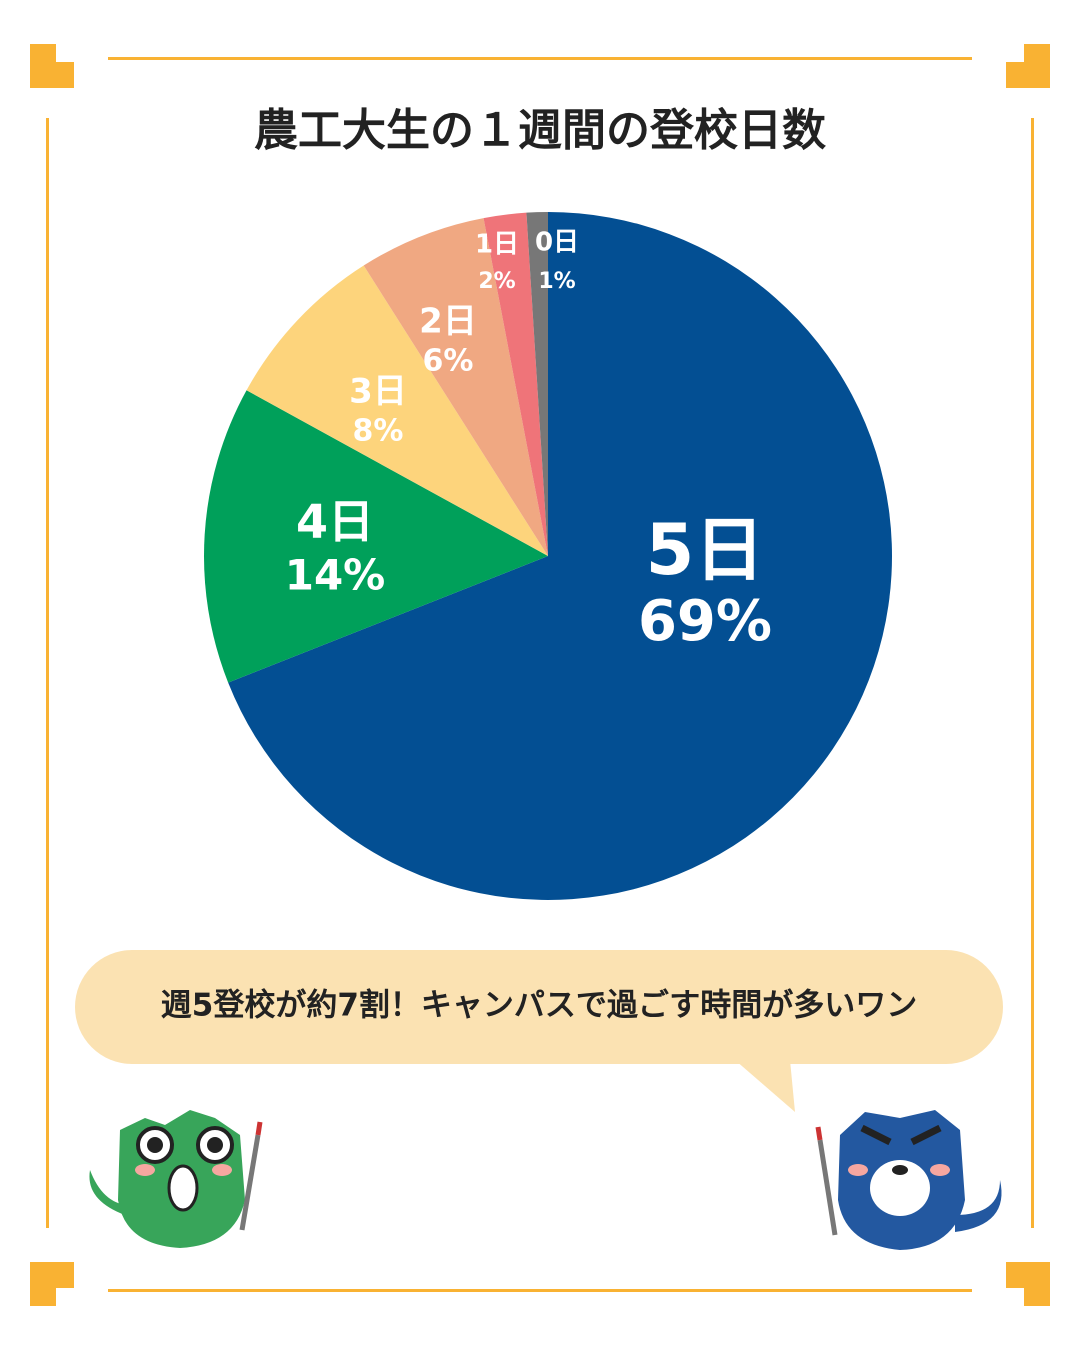 This screenshot has height=1350, width=1080. I want to click on slice-value-label: 14%, so click(335, 575).